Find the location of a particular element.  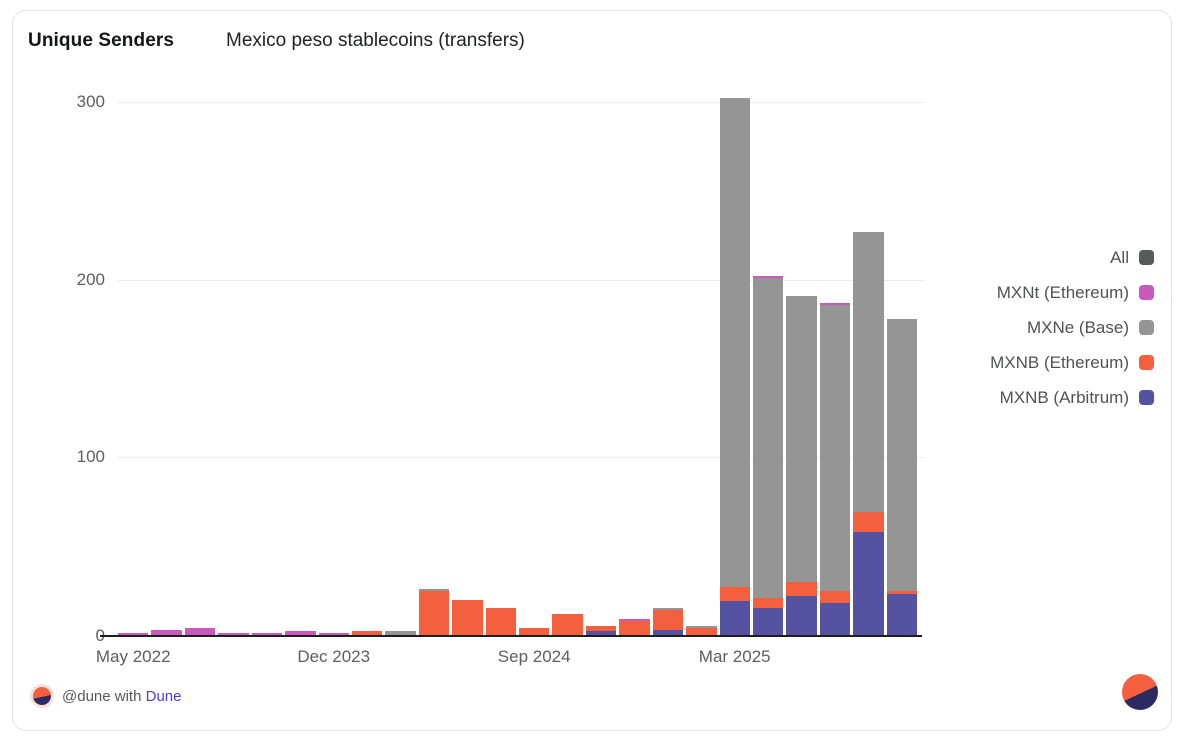

legend-item: MXNe (Base) is located at coordinates (1090, 327).